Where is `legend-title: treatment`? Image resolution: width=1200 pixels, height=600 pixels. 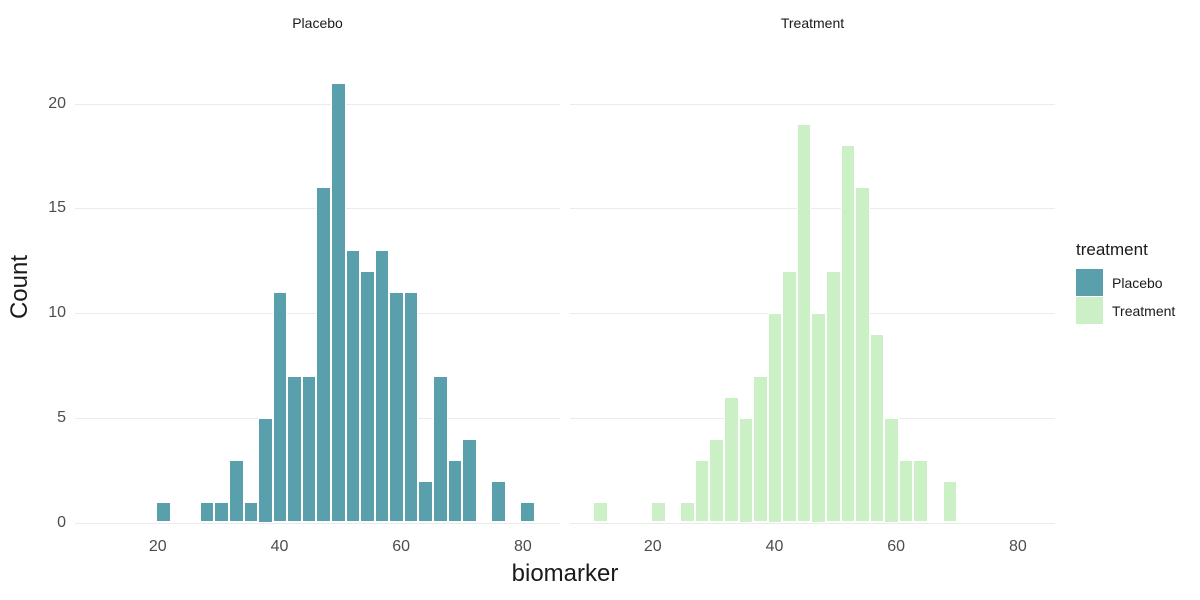 legend-title: treatment is located at coordinates (1112, 249).